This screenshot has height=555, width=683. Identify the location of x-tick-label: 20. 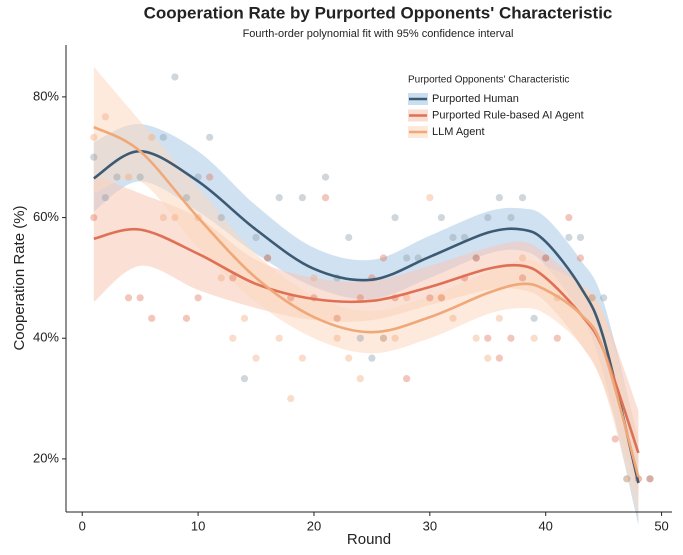
(314, 525).